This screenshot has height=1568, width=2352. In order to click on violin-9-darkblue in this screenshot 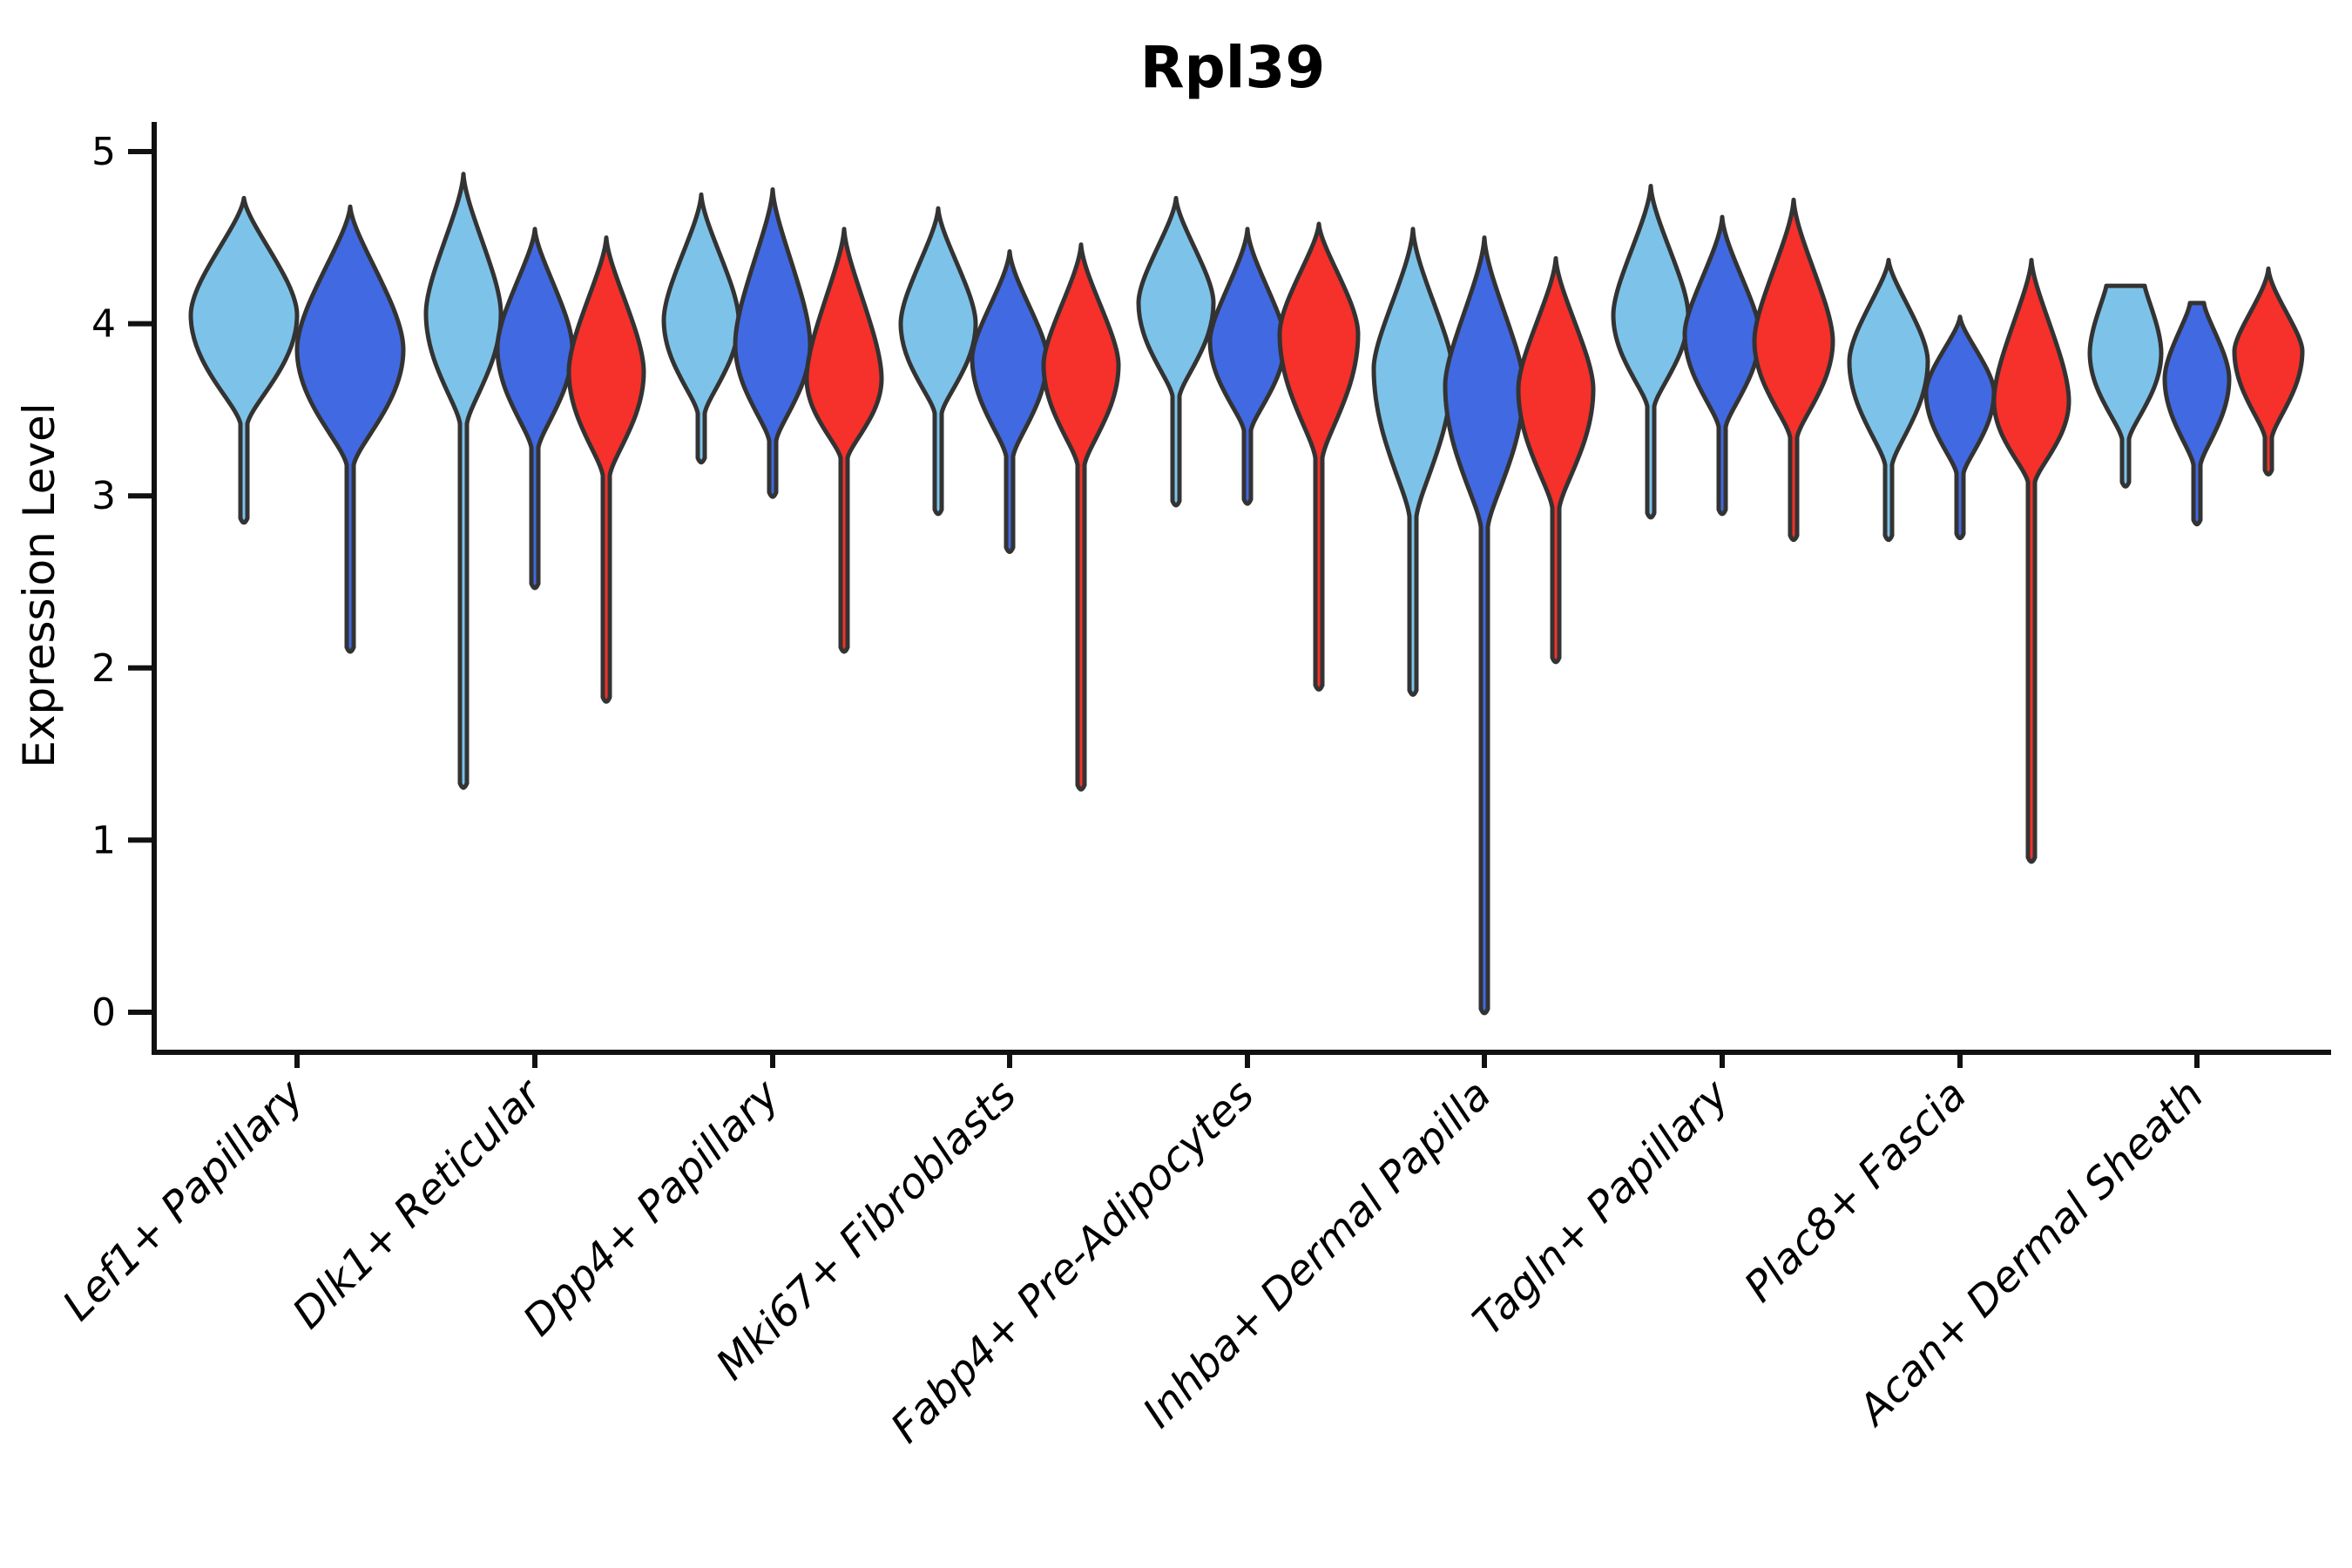, I will do `click(2197, 414)`.